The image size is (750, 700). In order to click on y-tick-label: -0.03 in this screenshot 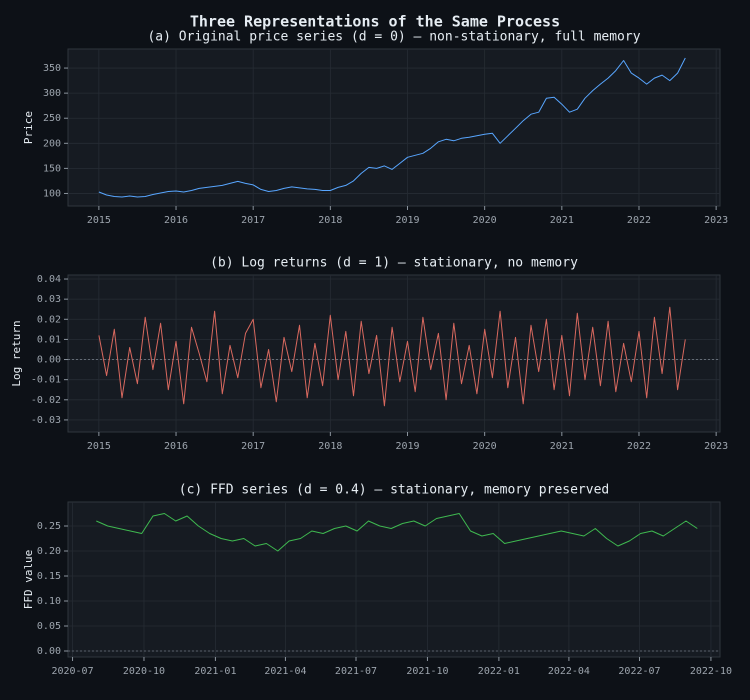, I will do `click(46, 420)`.